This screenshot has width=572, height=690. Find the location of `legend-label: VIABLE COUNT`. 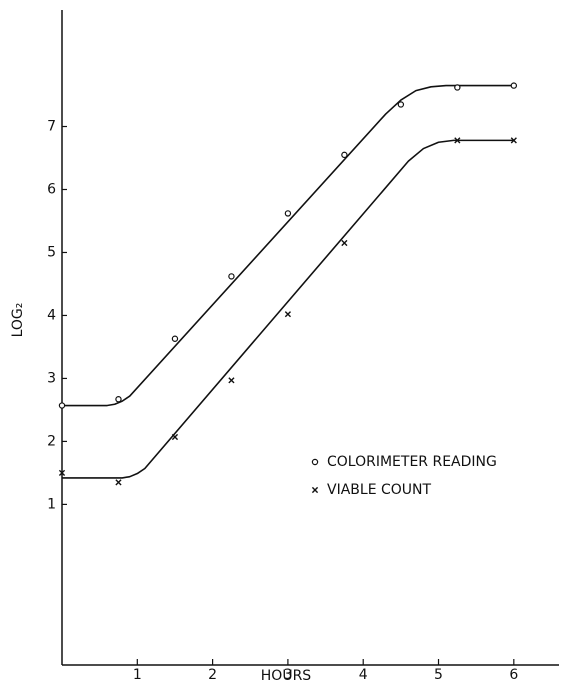

legend-label: VIABLE COUNT is located at coordinates (379, 490).